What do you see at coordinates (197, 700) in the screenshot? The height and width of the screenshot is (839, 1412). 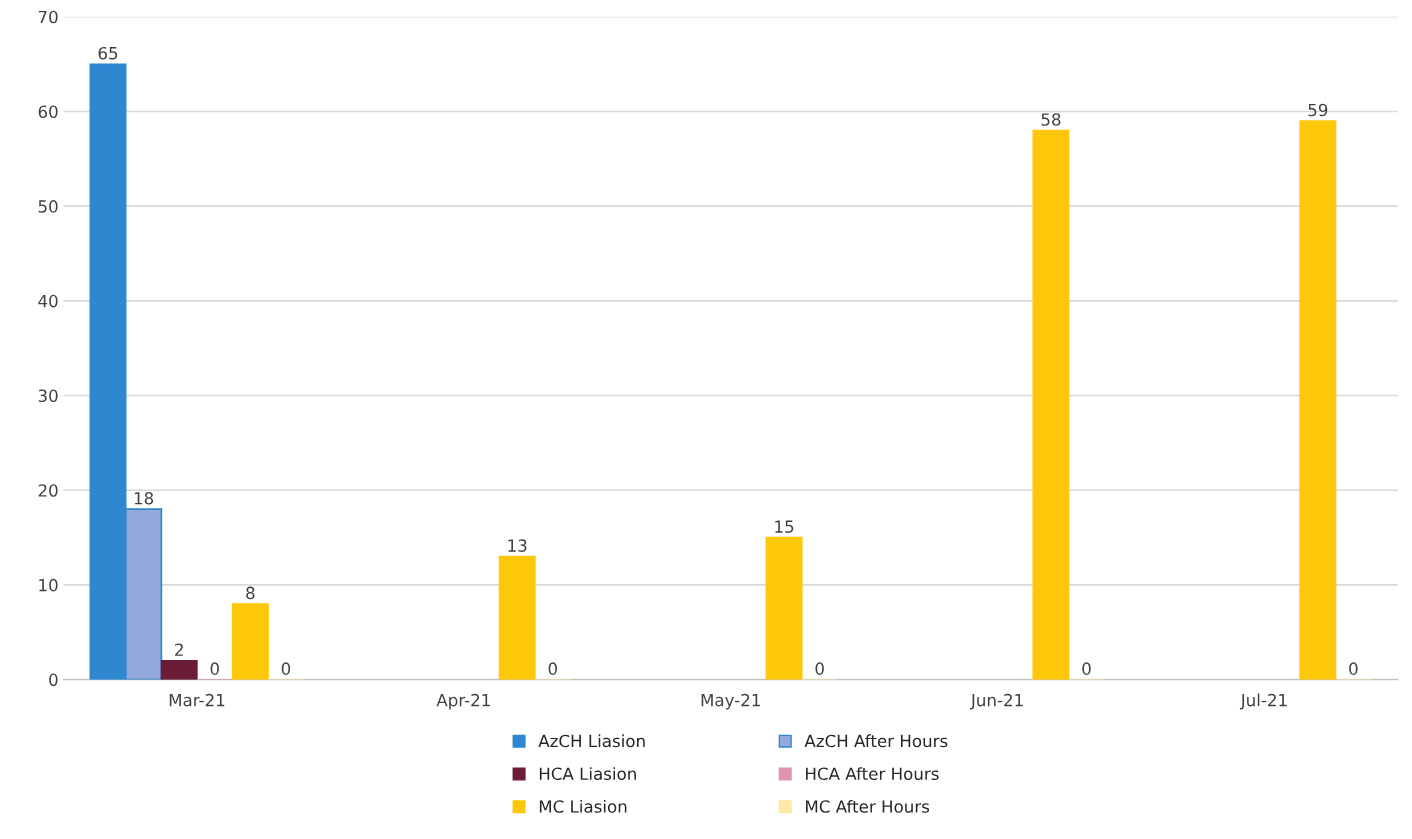 I see `x-tick-label: Mar-21` at bounding box center [197, 700].